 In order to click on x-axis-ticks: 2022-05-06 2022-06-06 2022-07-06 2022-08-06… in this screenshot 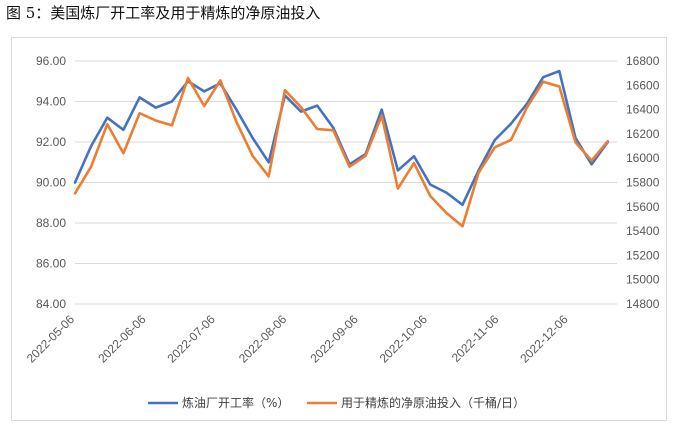, I will do `click(297, 339)`.